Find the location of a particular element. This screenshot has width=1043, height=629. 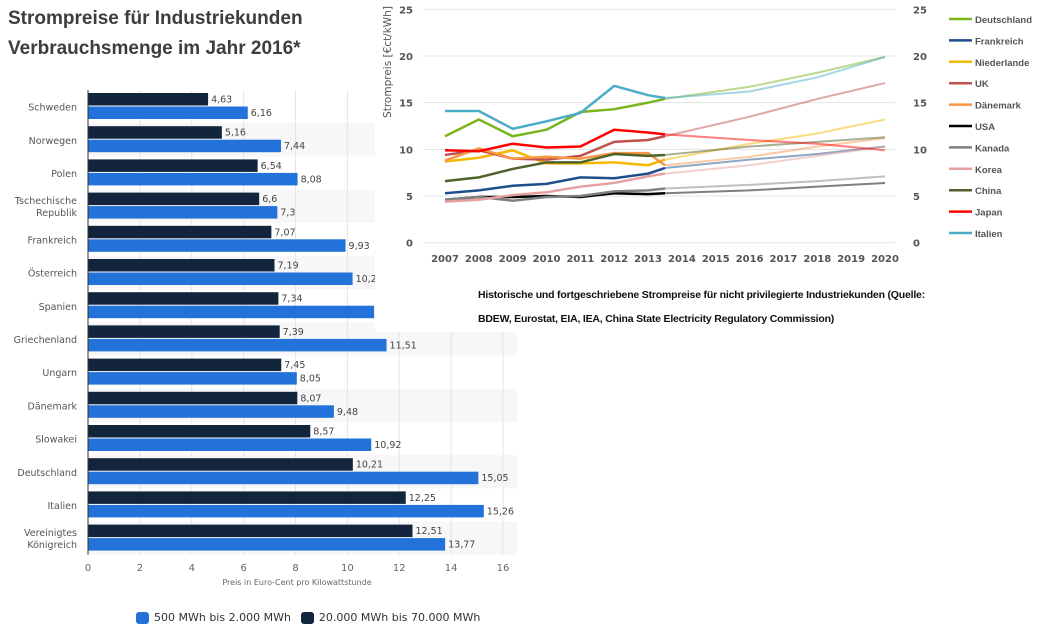

x-tick-label: 12 is located at coordinates (399, 568).